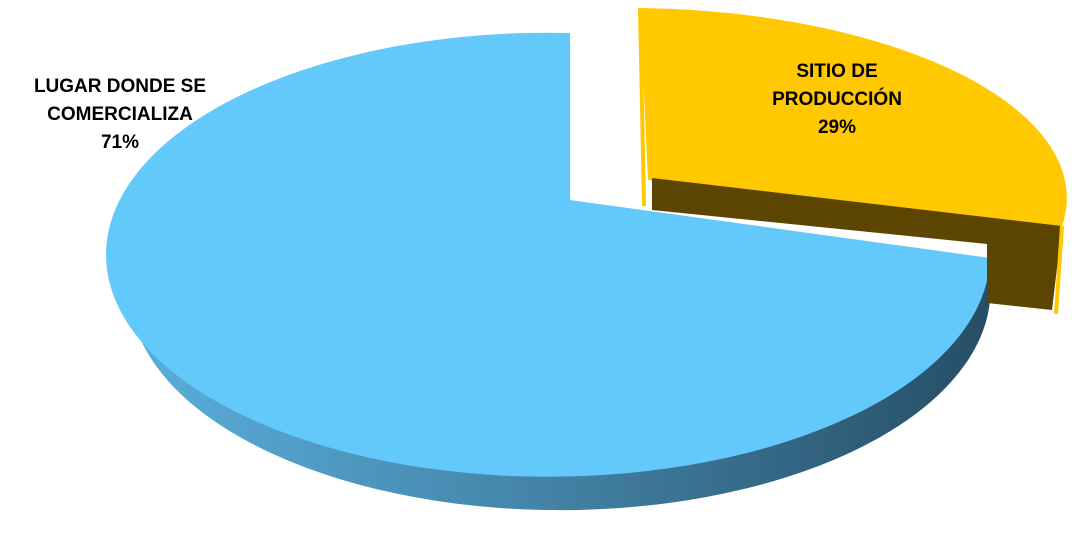 The width and height of the screenshot is (1074, 542). I want to click on data-label-comercializa-line2: COMERCIALIZA, so click(120, 114).